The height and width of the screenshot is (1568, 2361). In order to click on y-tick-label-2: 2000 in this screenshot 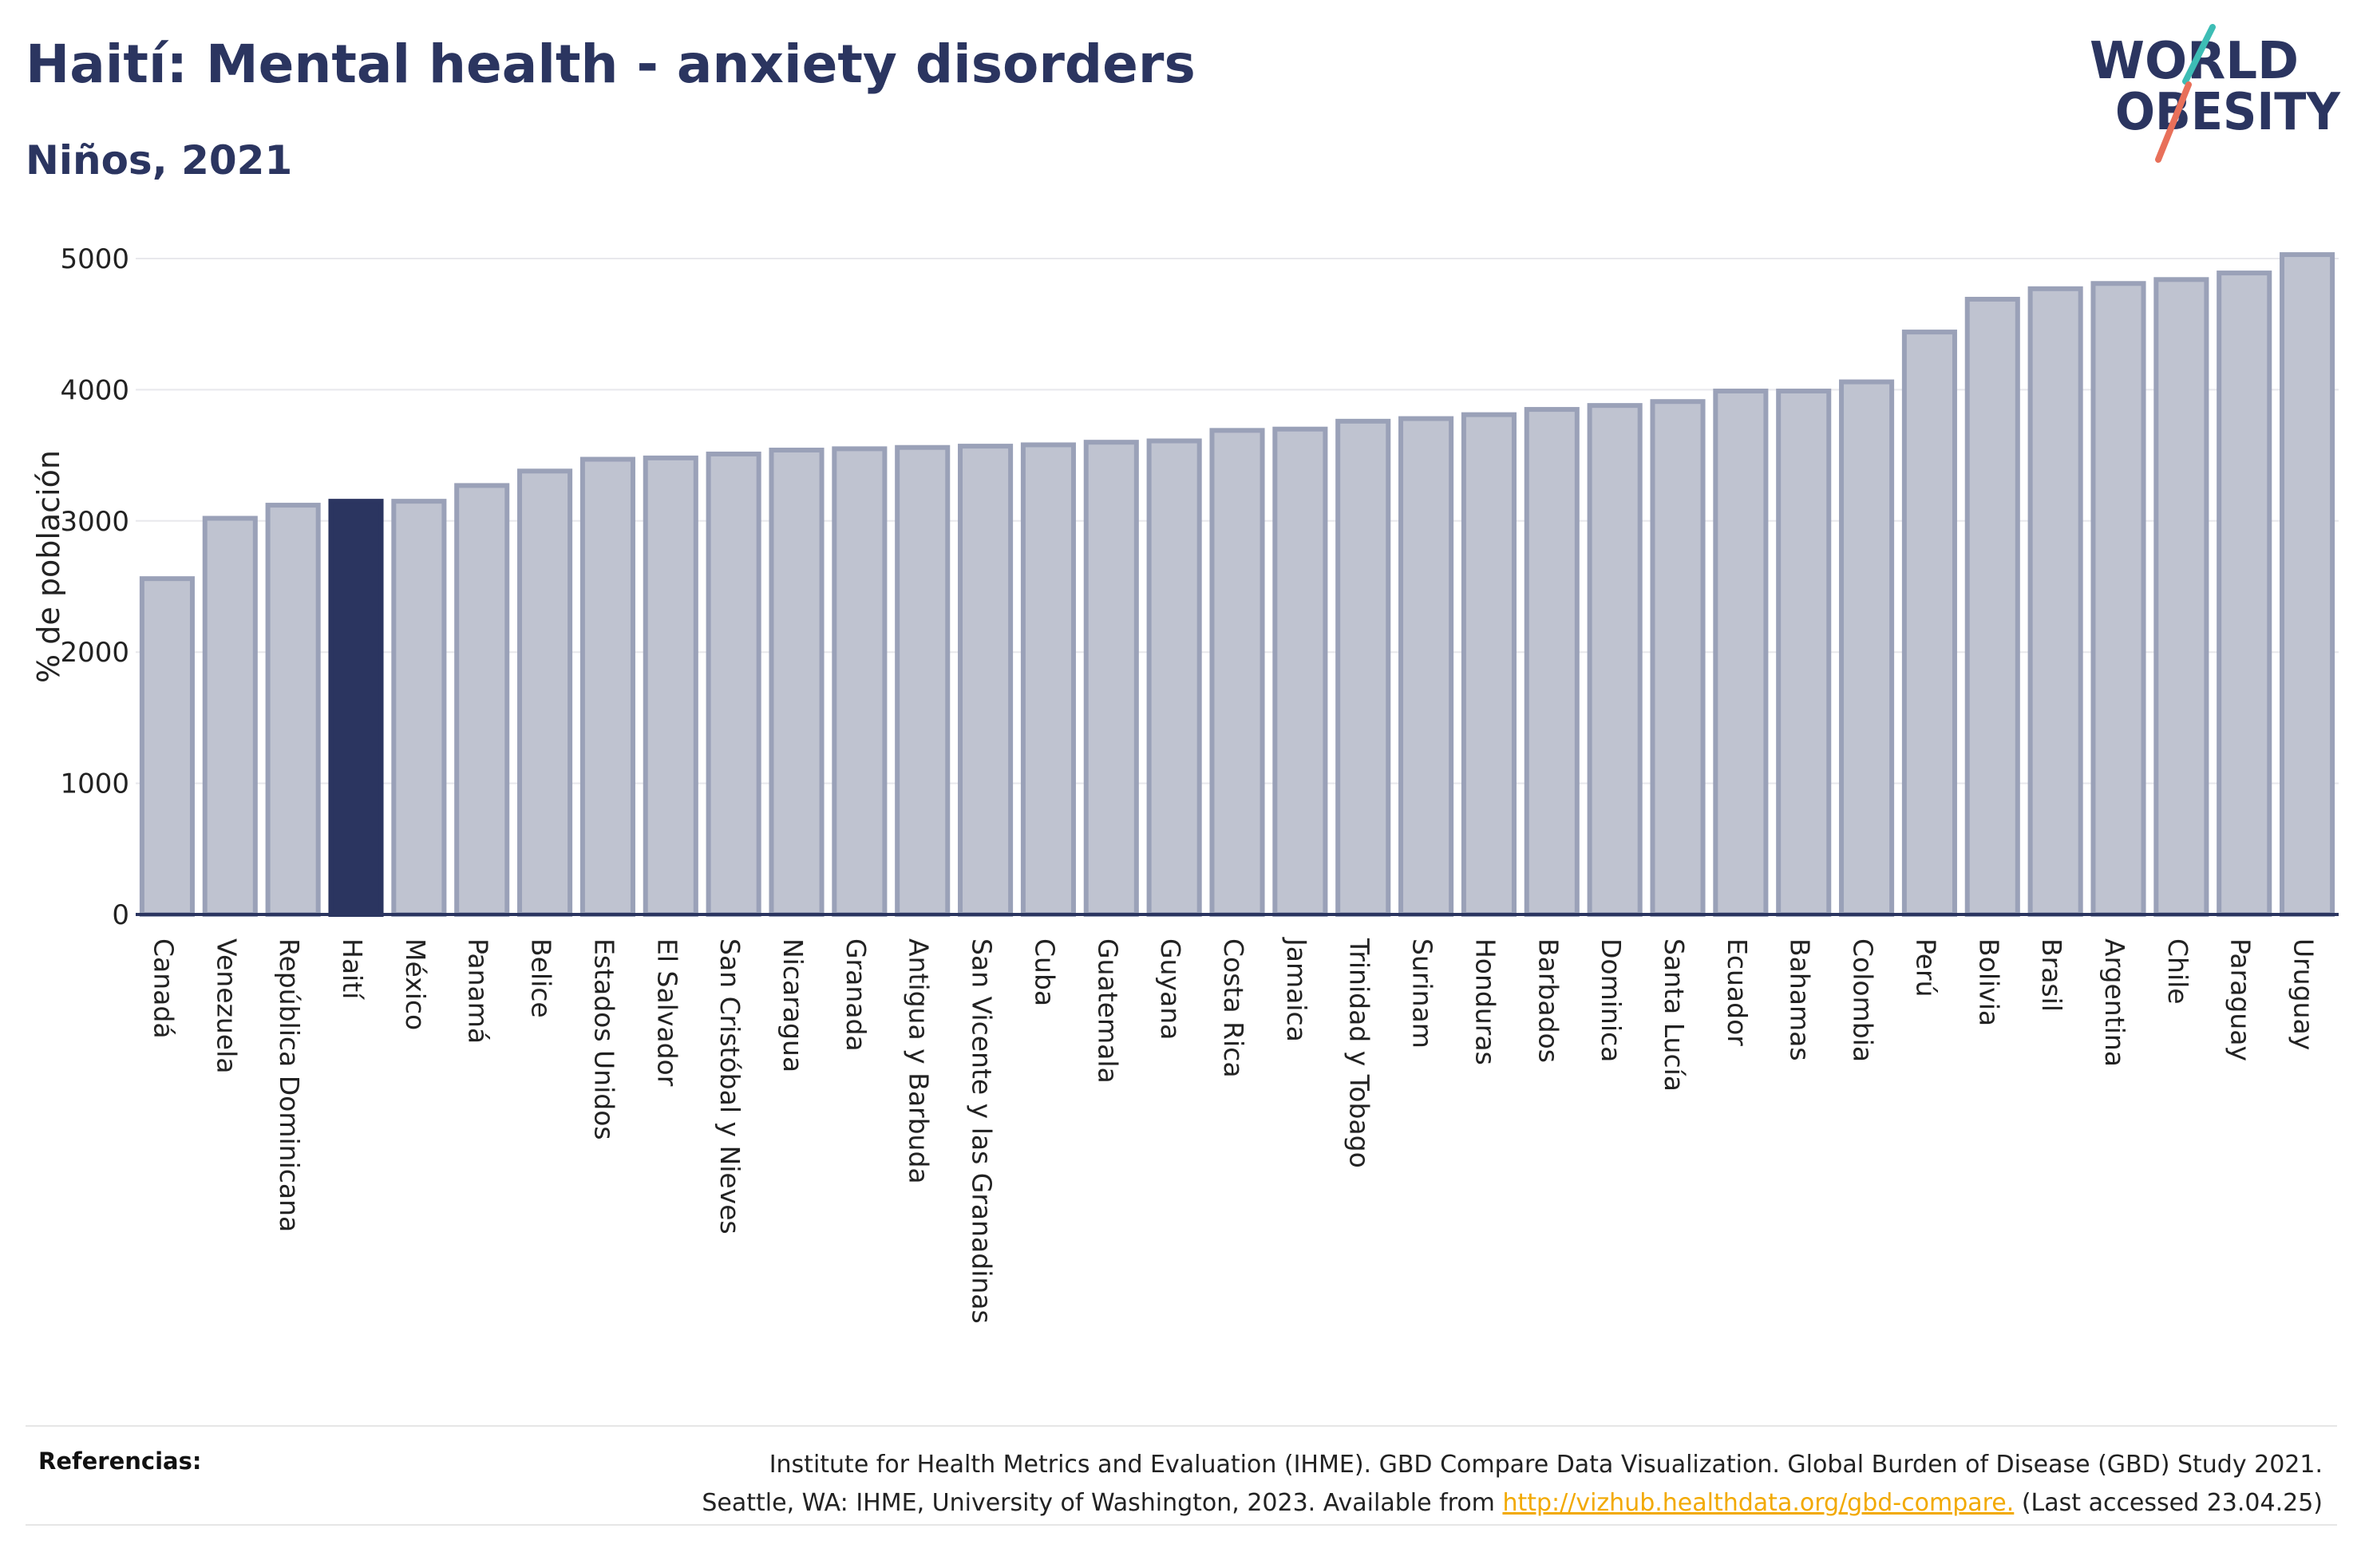, I will do `click(94, 653)`.